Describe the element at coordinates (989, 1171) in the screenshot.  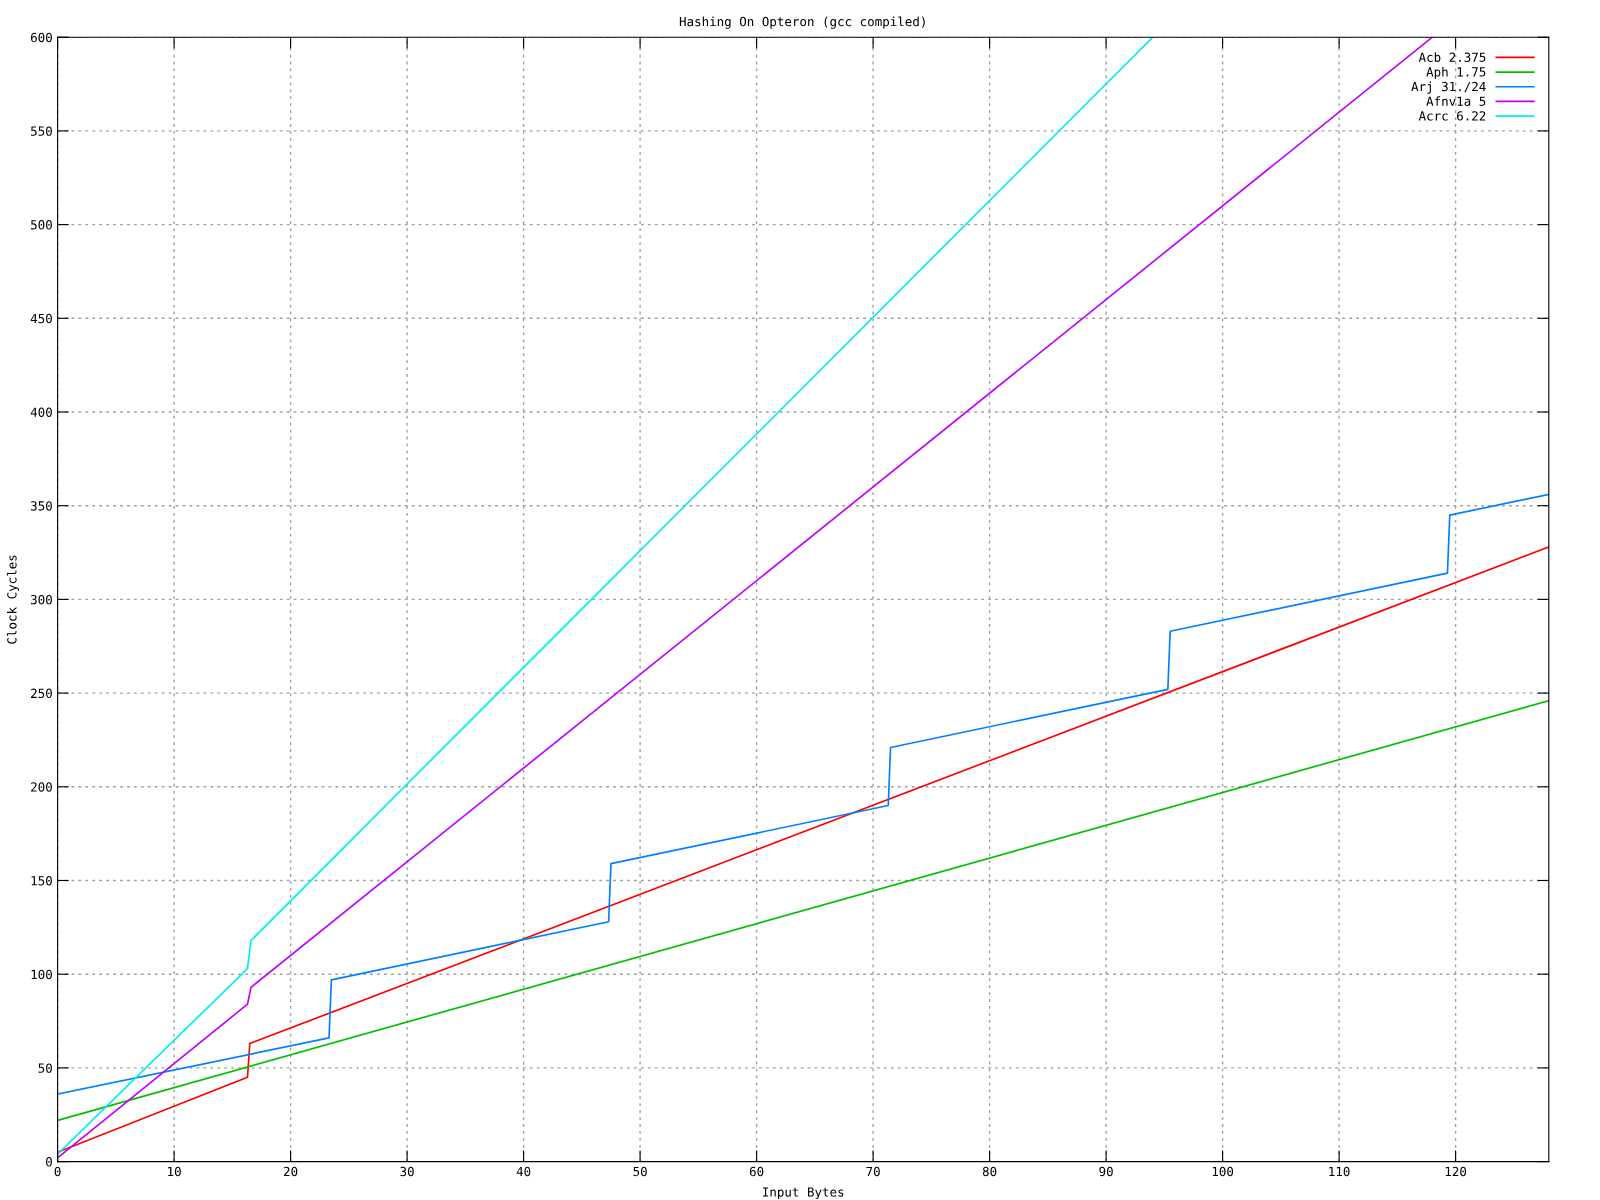
I see `x-tick-label: 80` at that location.